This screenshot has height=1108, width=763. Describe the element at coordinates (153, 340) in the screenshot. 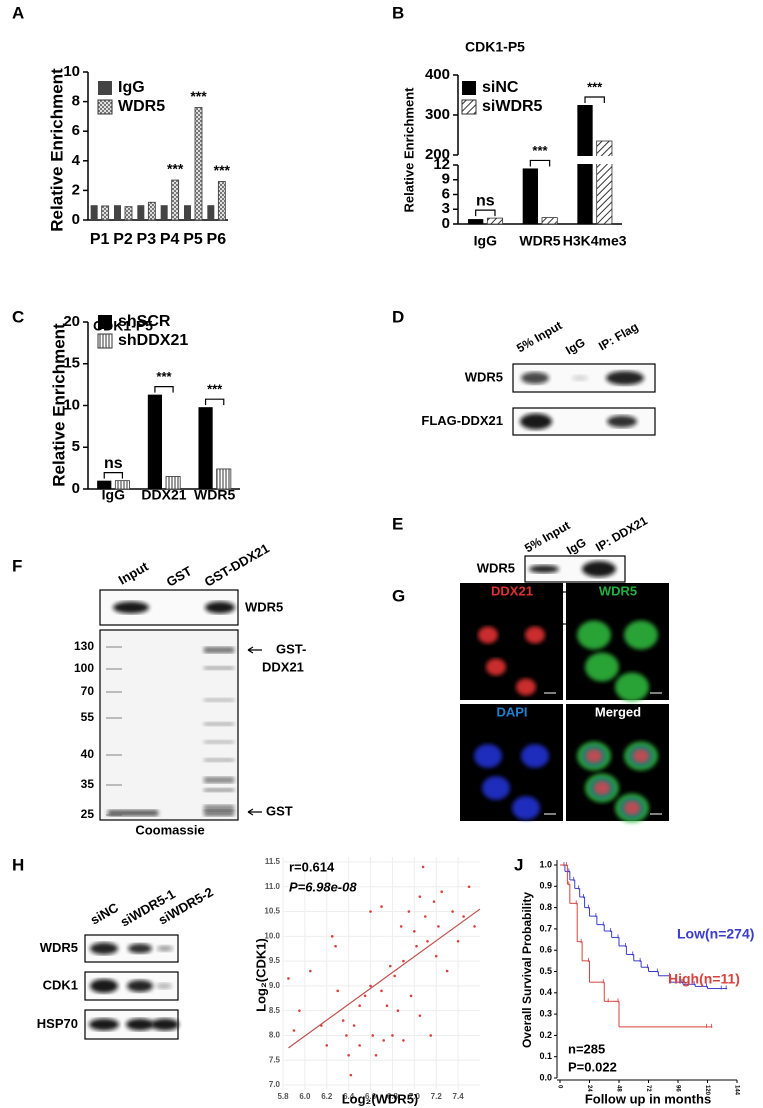

I see `legend-label: shDDX21` at that location.